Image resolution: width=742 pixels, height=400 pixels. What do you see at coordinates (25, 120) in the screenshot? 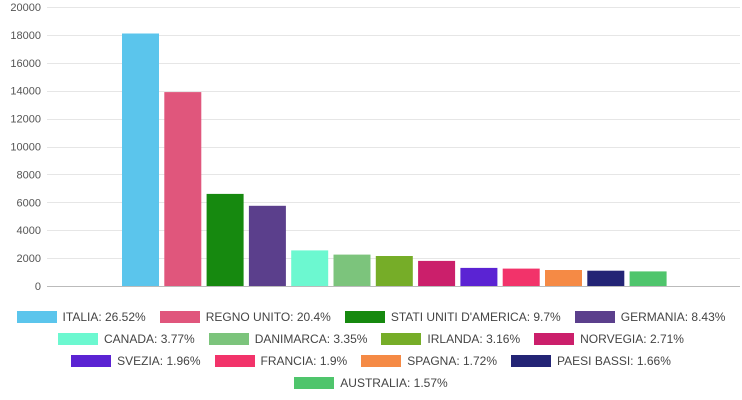
I see `y-tick-label: 12000` at bounding box center [25, 120].